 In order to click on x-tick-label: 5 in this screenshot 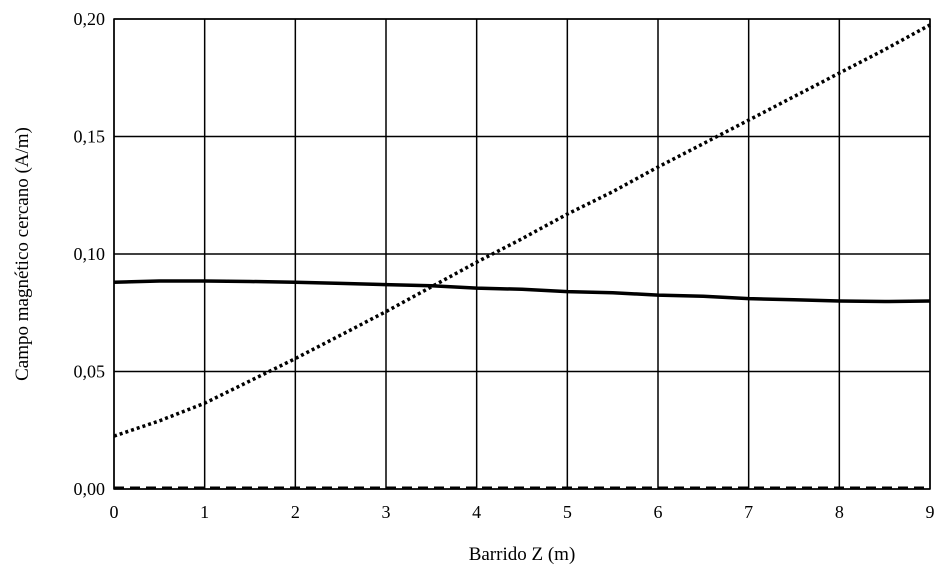, I will do `click(567, 512)`.